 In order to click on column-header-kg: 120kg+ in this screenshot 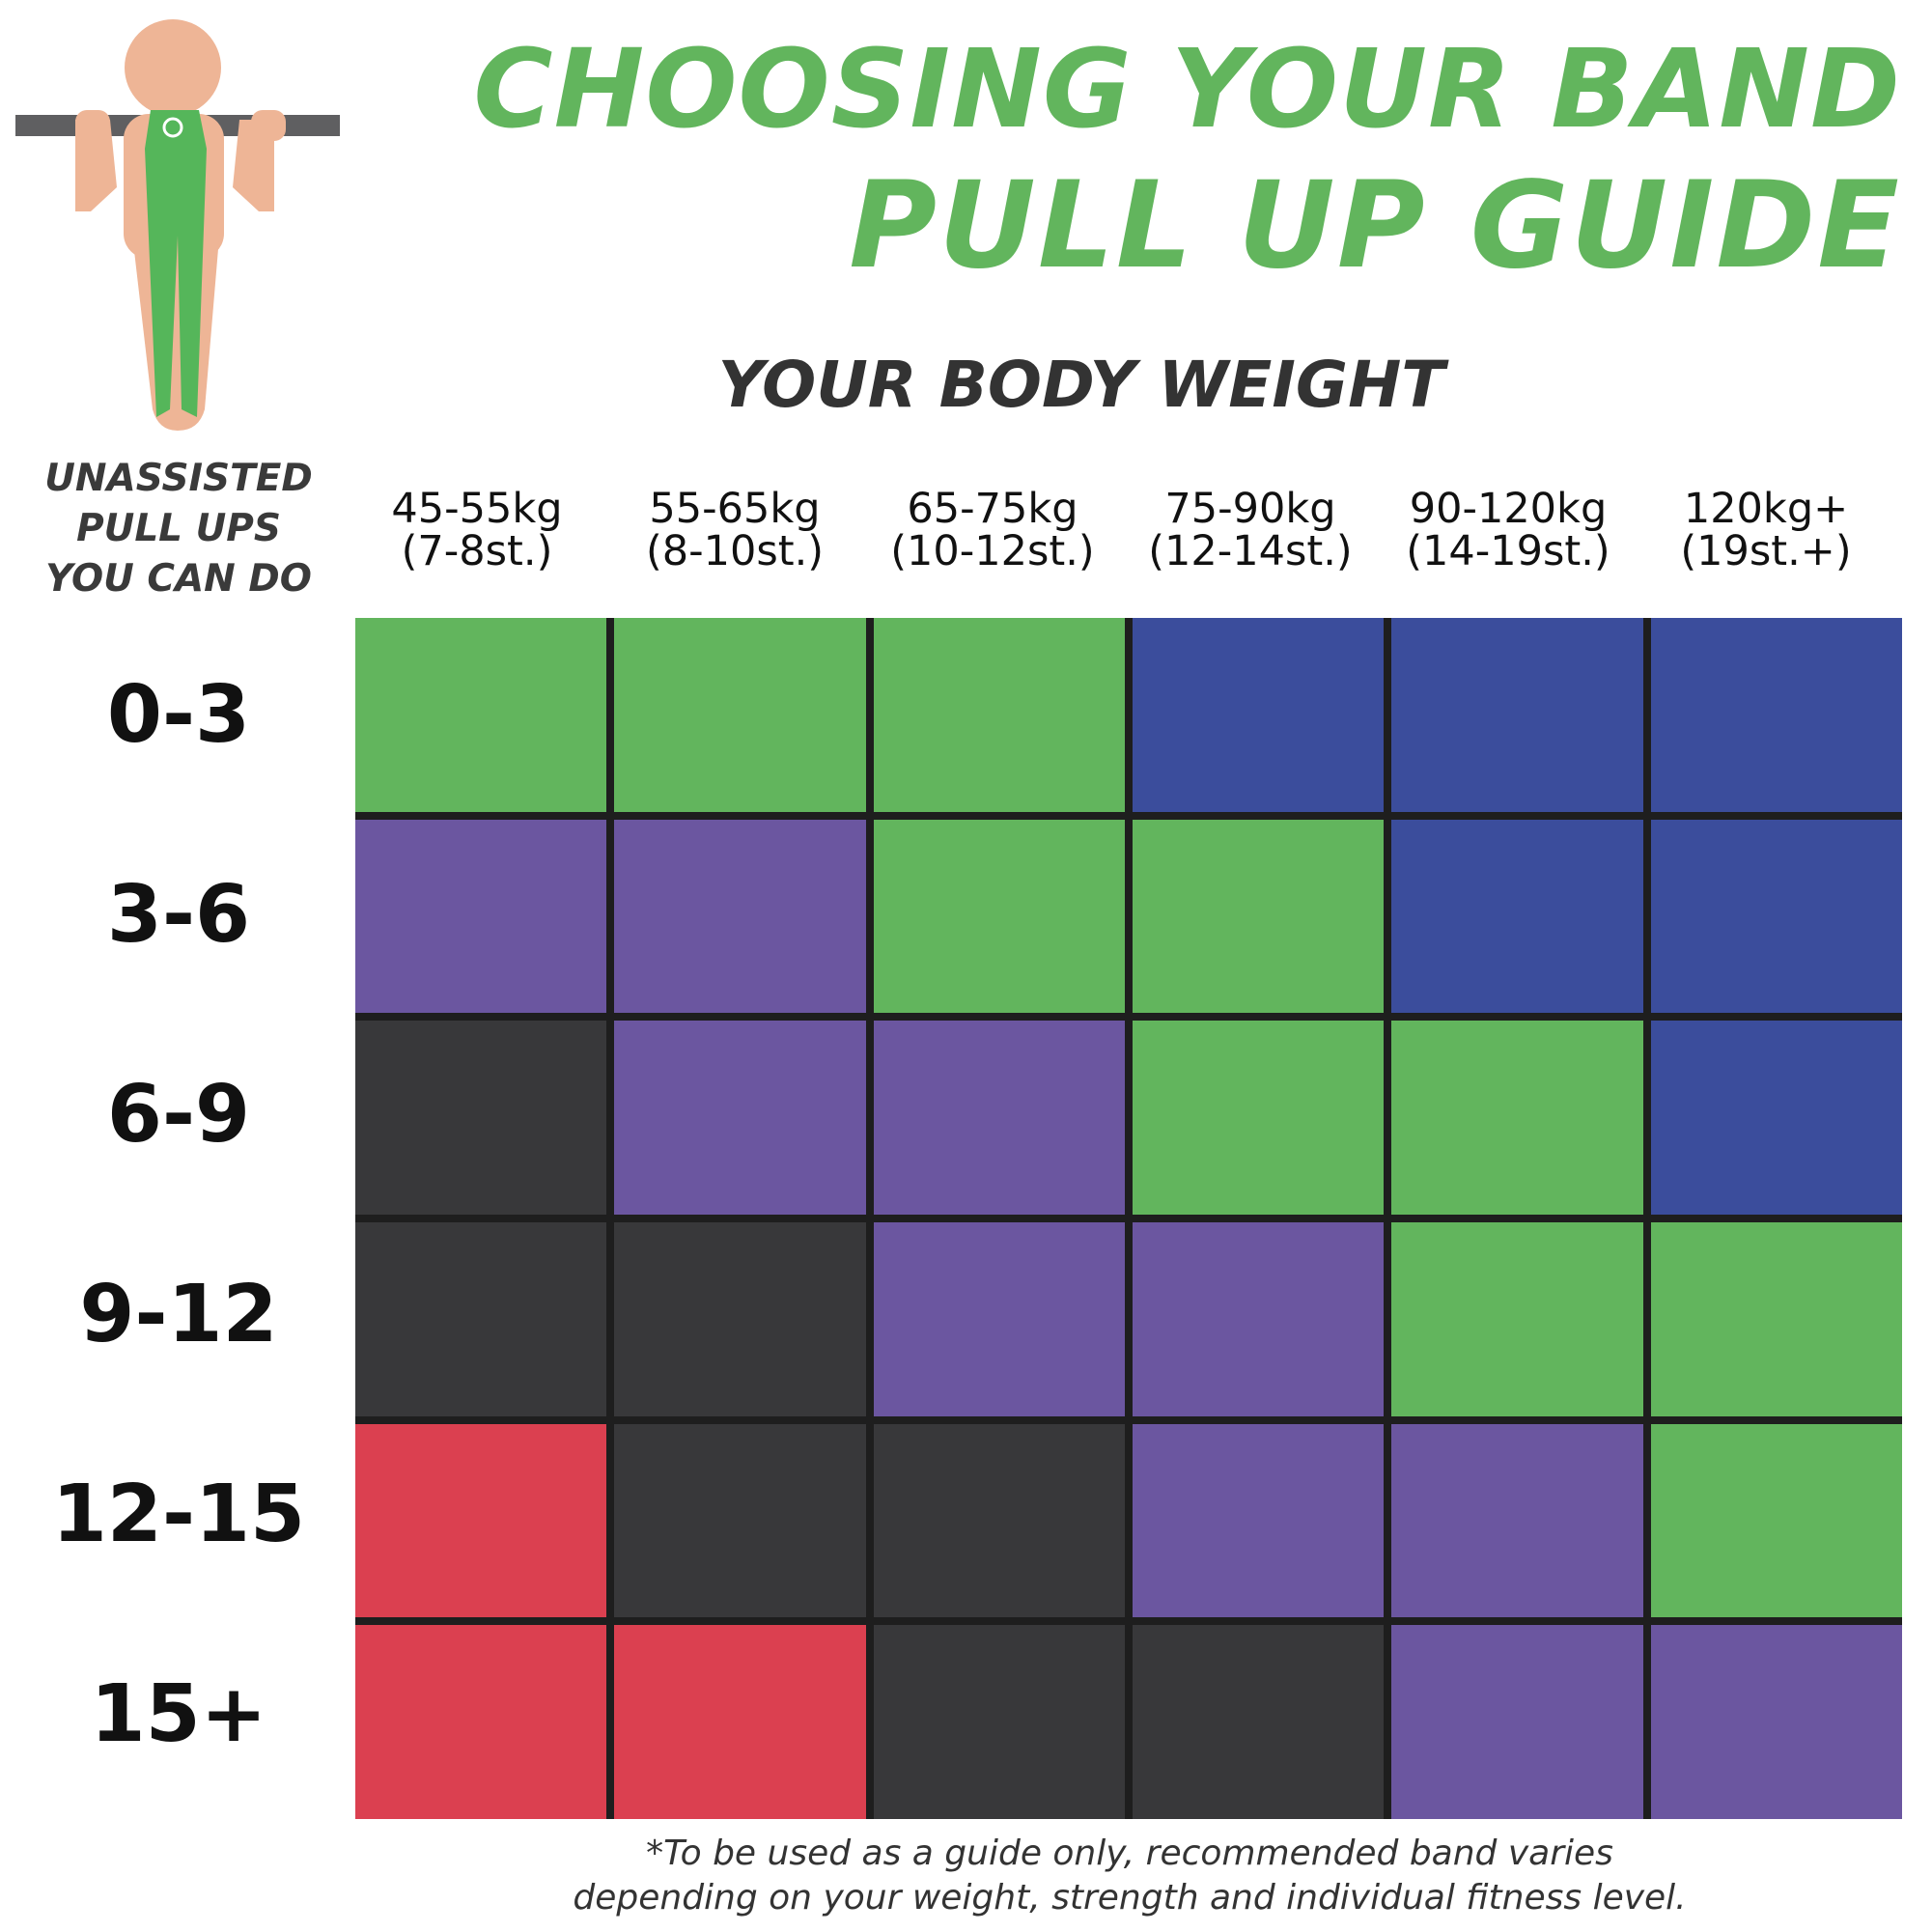, I will do `click(1766, 509)`.